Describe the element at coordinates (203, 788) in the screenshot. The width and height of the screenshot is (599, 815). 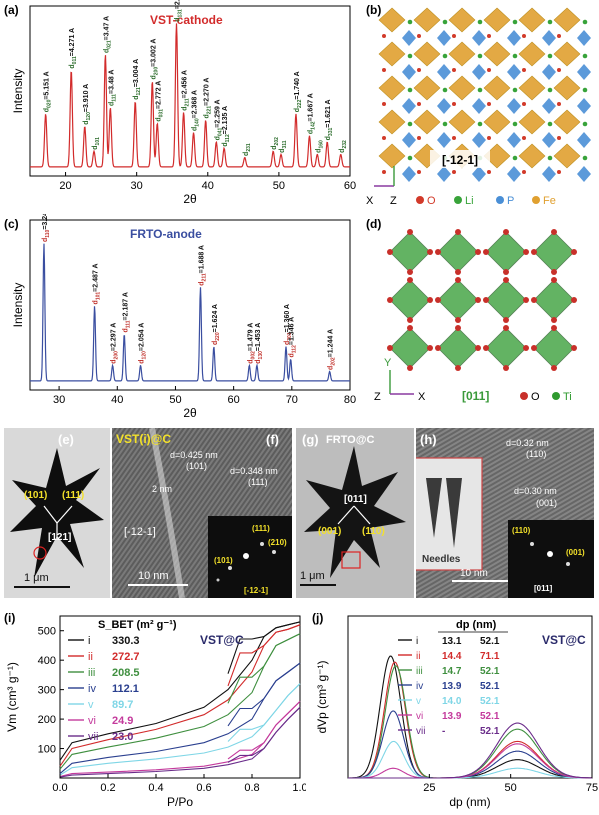
I see `x-tick-label: 0.6` at that location.